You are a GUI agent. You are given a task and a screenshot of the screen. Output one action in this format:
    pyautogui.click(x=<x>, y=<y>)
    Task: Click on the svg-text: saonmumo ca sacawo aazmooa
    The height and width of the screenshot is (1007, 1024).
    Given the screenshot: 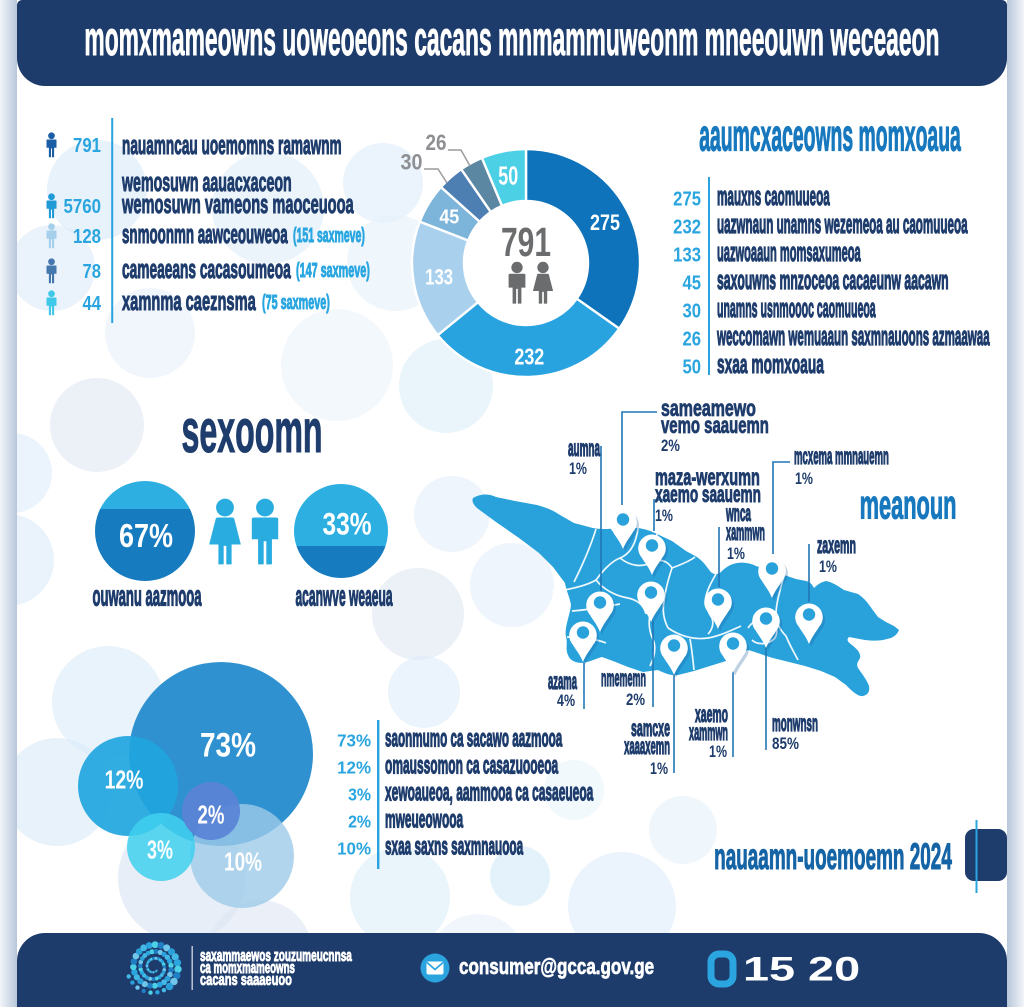 What is the action you would take?
    pyautogui.click(x=473, y=739)
    